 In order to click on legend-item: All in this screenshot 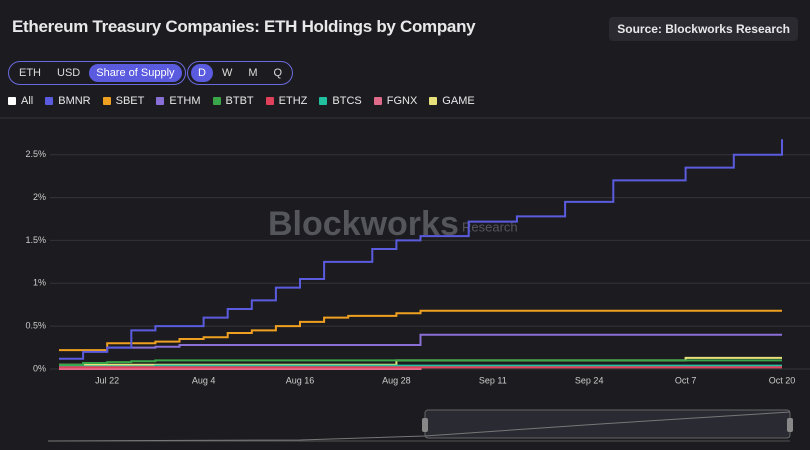, I will do `click(20, 101)`.